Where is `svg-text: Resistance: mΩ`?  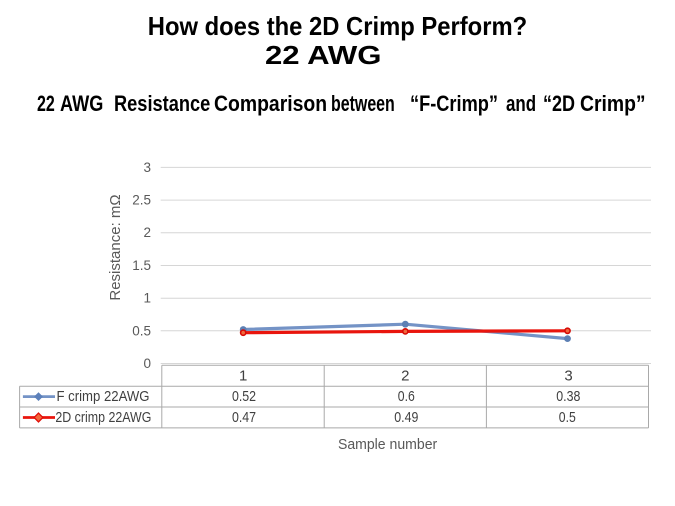
svg-text: Resistance: mΩ is located at coordinates (115, 247).